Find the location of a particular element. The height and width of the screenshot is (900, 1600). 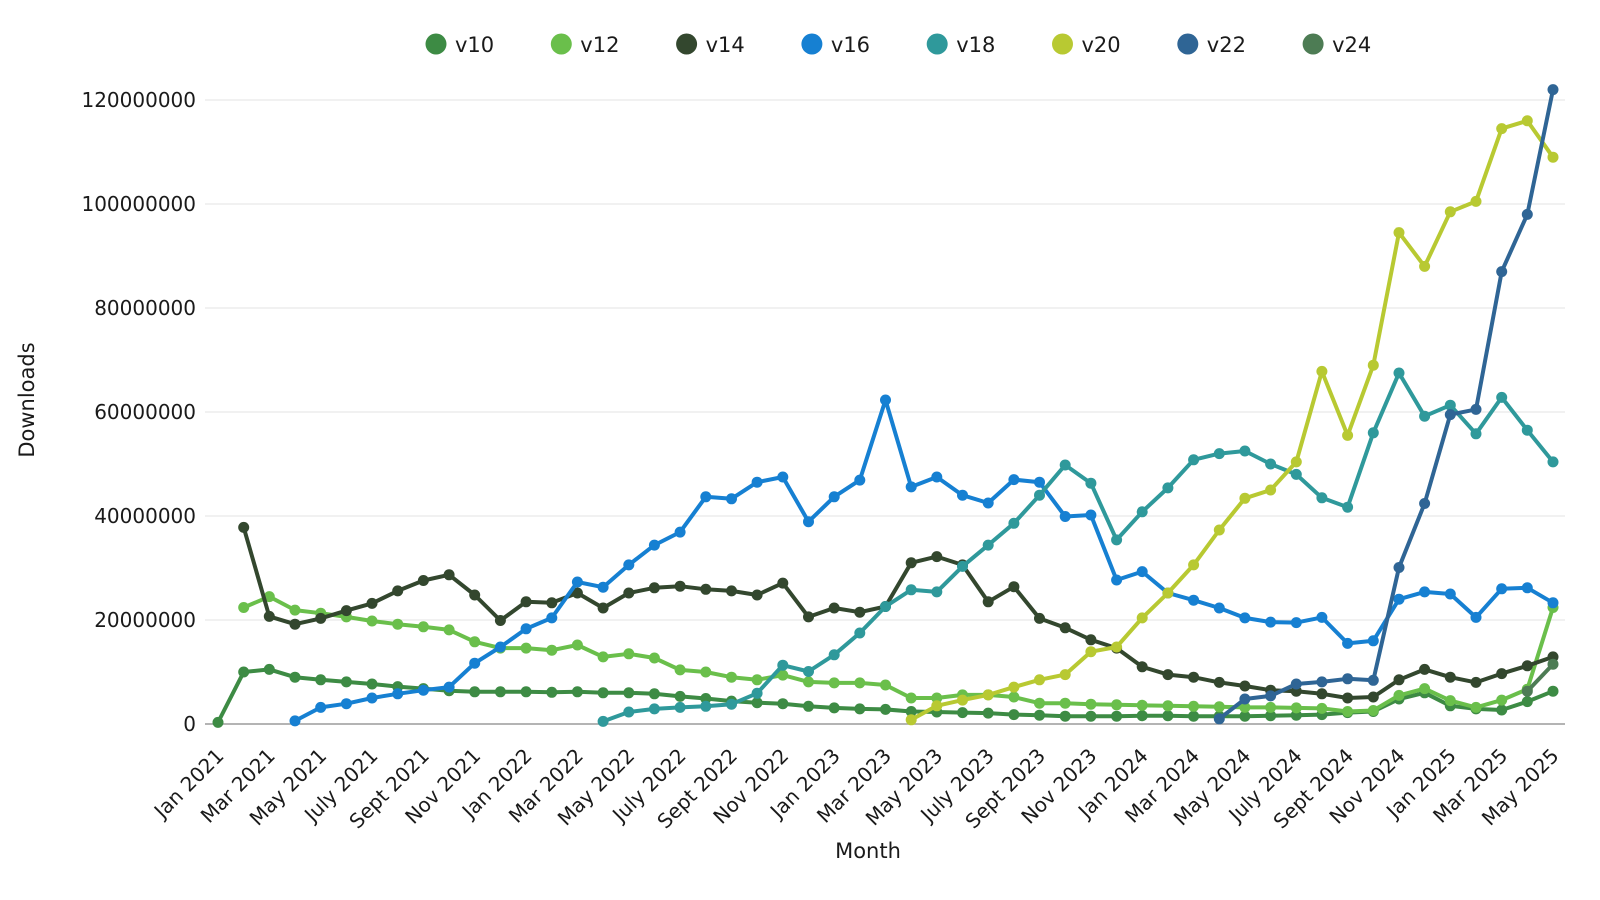

legend-marker-v20 is located at coordinates (1062, 44).